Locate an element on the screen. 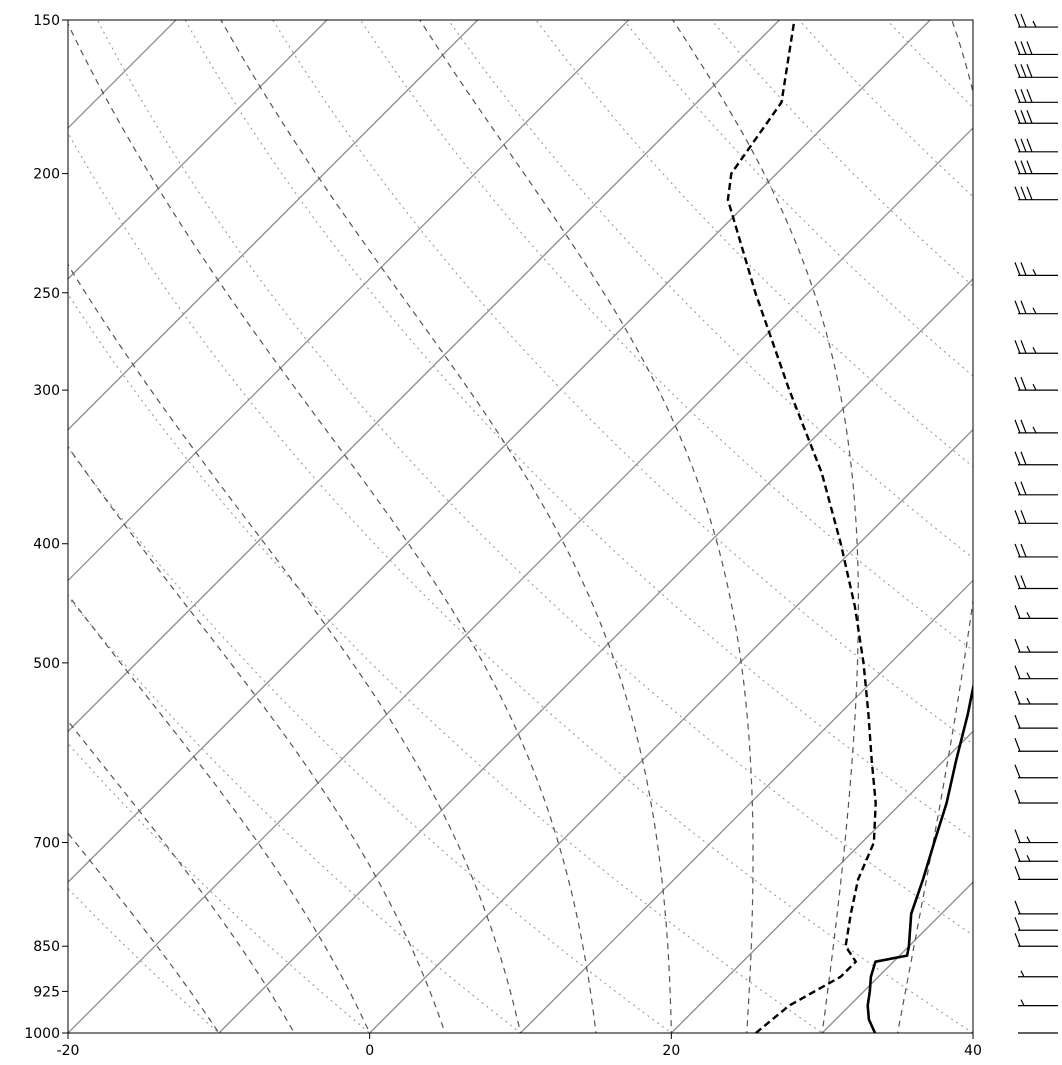  x-tick-label: 20 is located at coordinates (671, 1051).